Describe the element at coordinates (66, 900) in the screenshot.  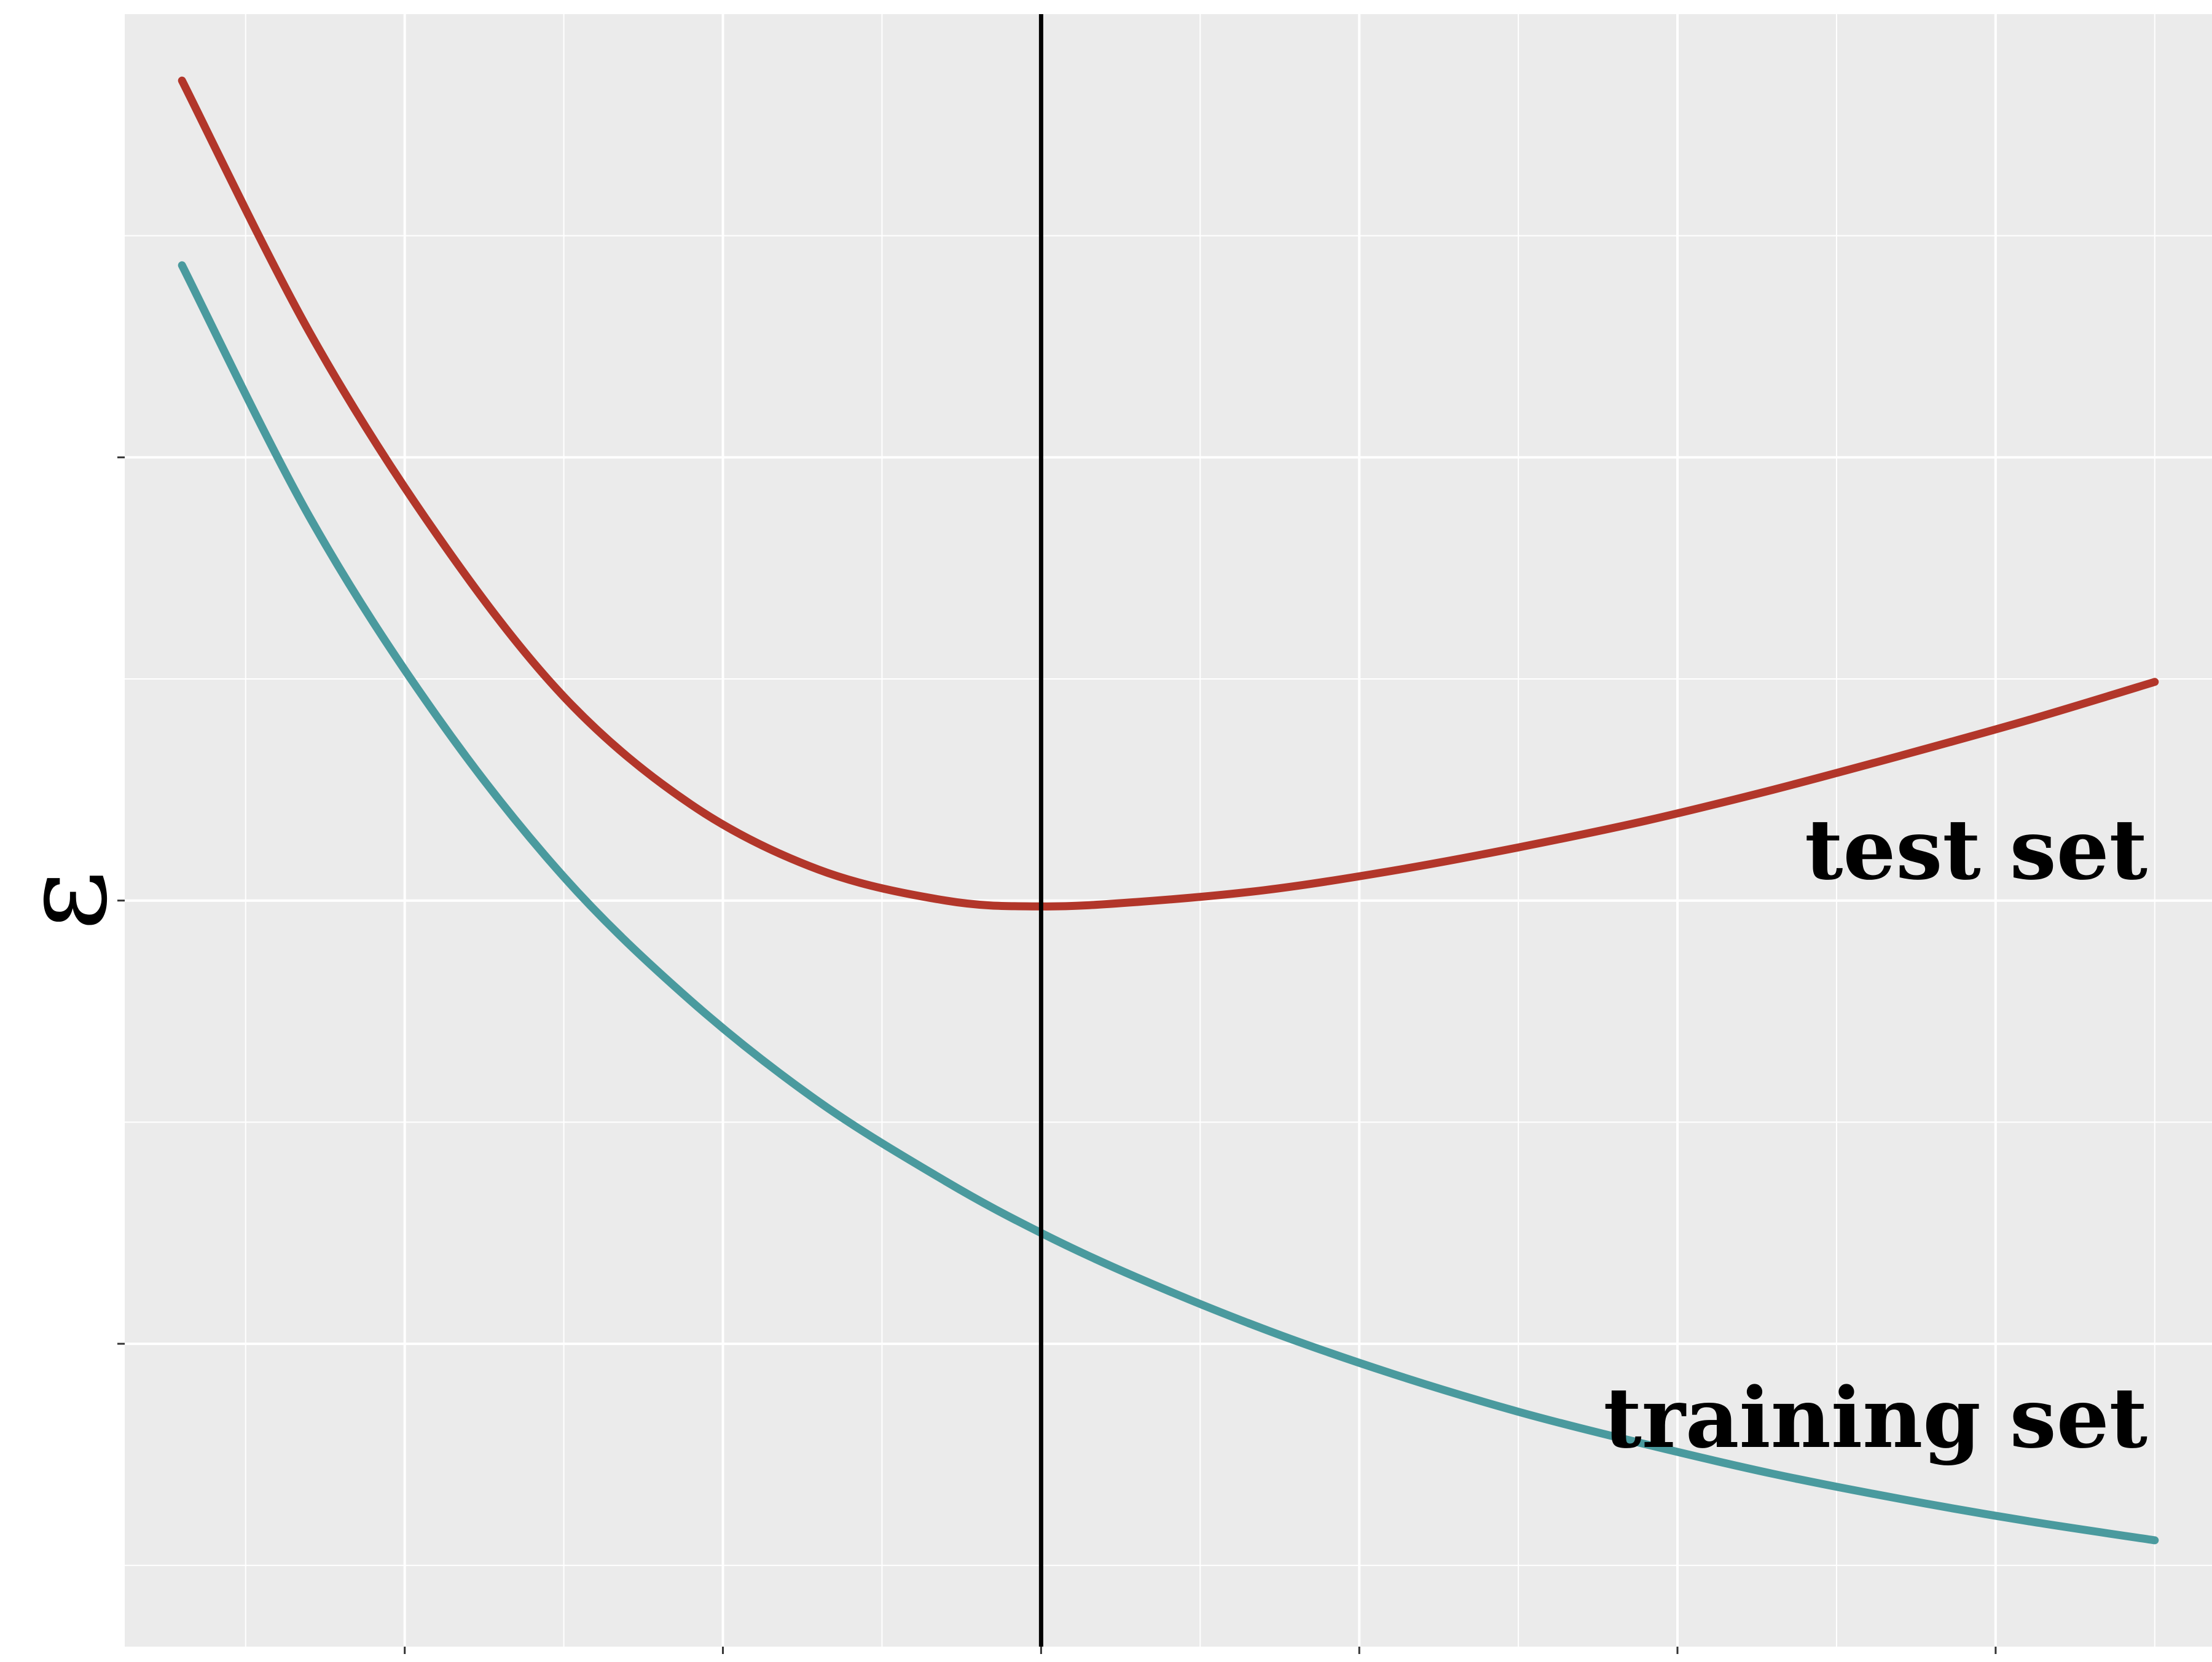
I see `y-axis-label: ε` at that location.